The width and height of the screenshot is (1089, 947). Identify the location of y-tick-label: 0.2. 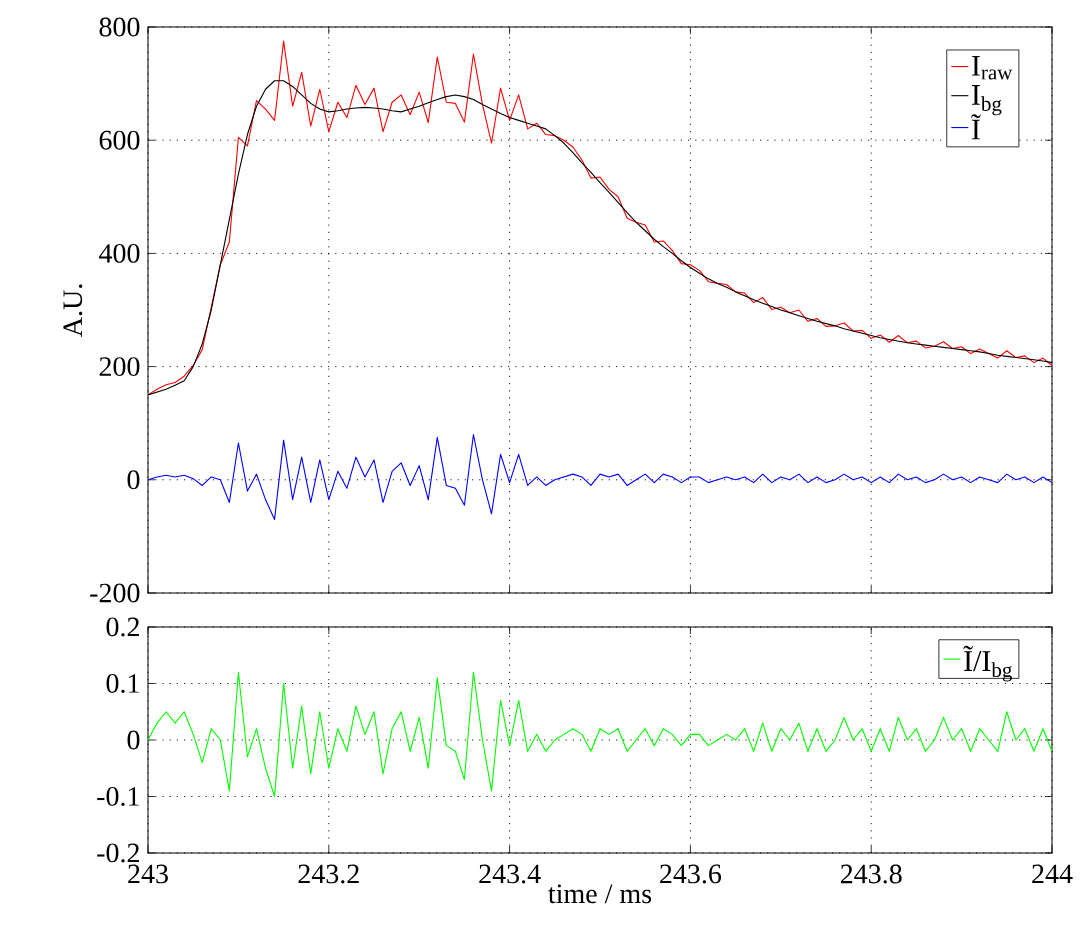
(122, 627).